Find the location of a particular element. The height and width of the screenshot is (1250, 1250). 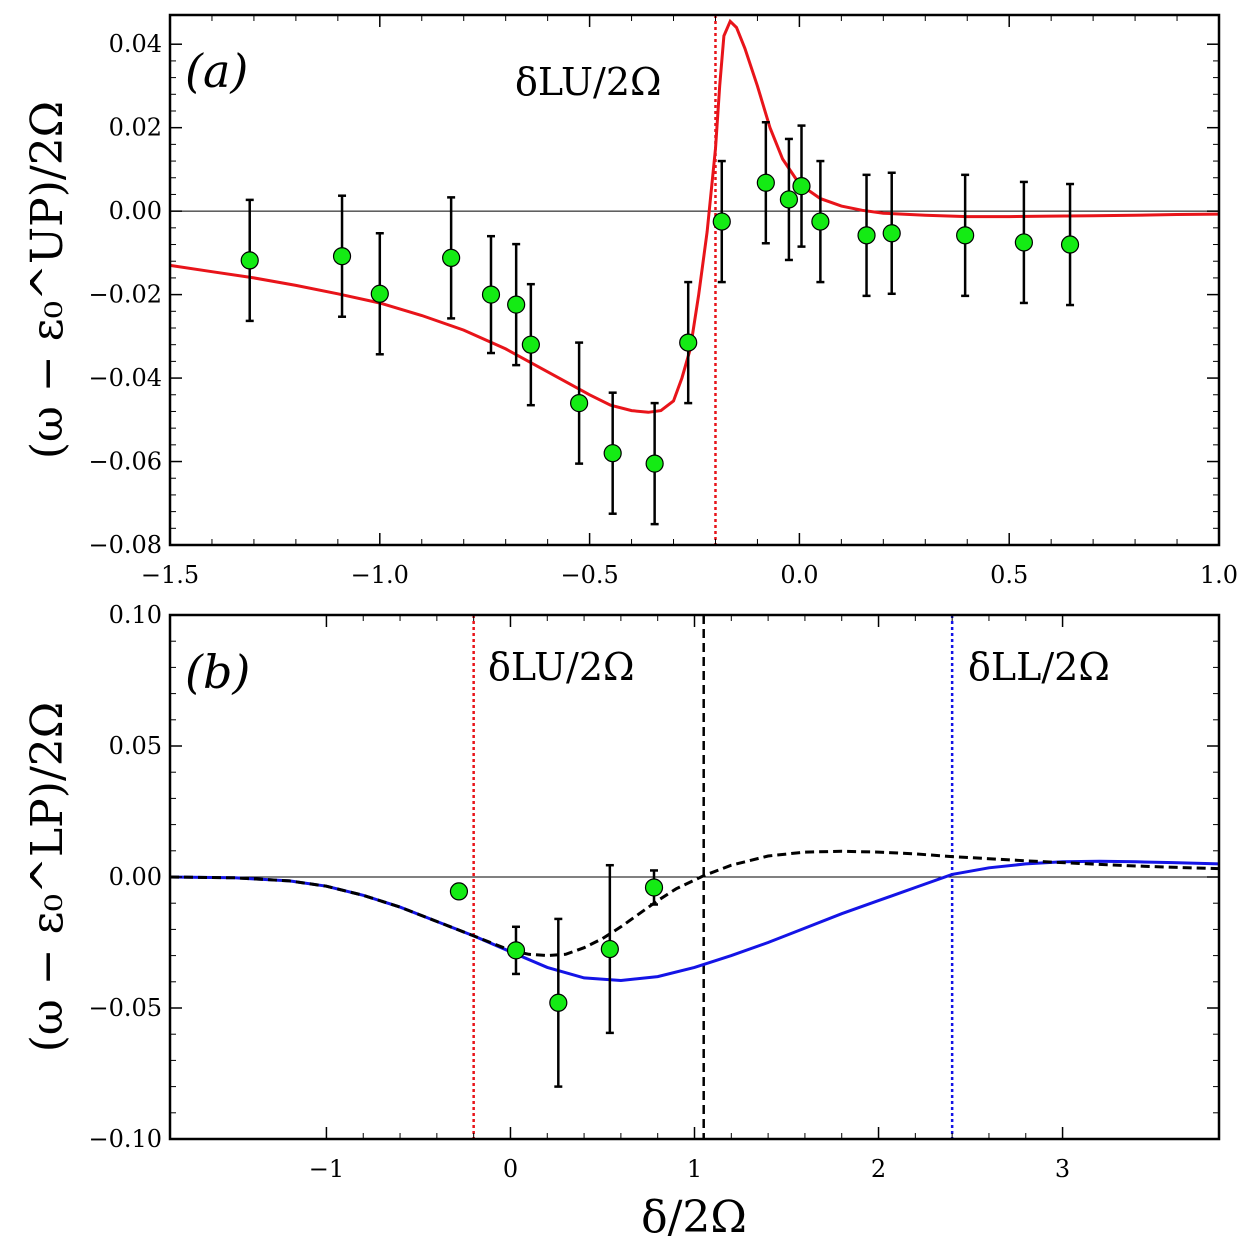

x-tick-label: 3 is located at coordinates (1062, 1169).